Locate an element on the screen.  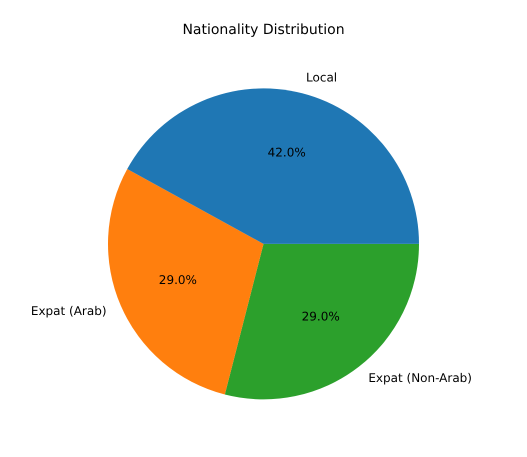
slice-label: Expat (Non-Arab) is located at coordinates (420, 378).